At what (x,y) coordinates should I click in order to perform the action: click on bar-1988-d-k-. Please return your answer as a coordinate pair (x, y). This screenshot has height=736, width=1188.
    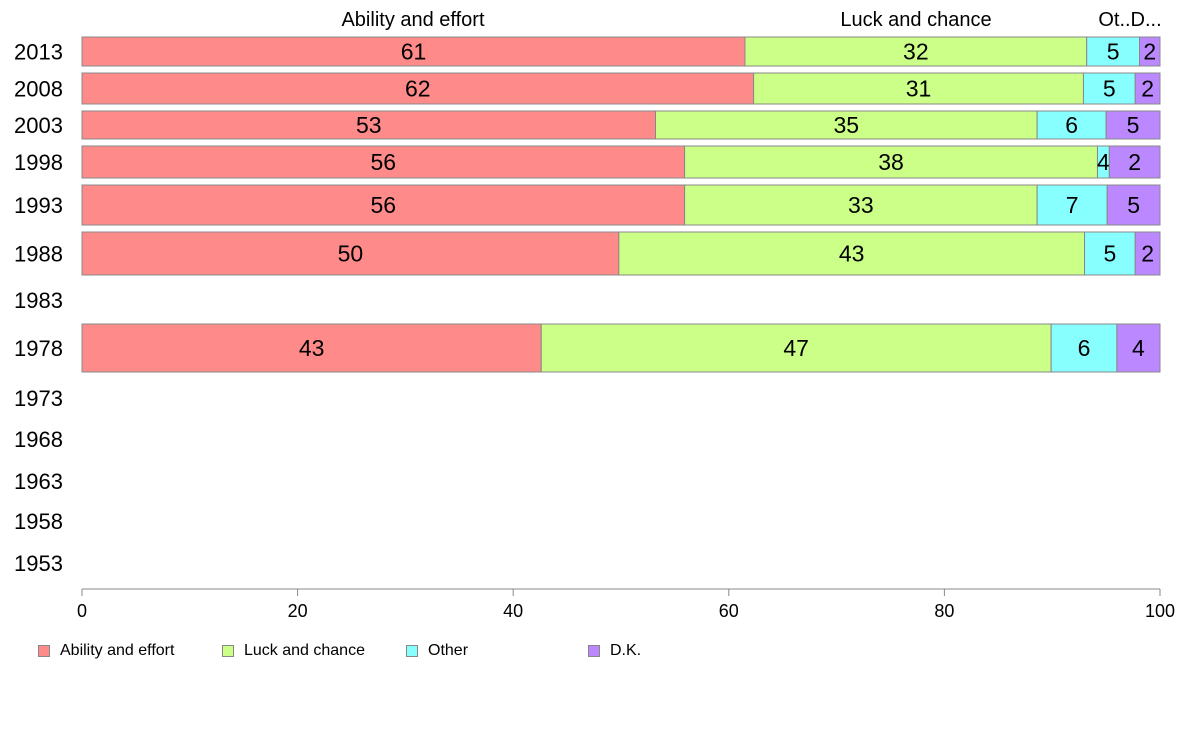
    Looking at the image, I should click on (1147, 253).